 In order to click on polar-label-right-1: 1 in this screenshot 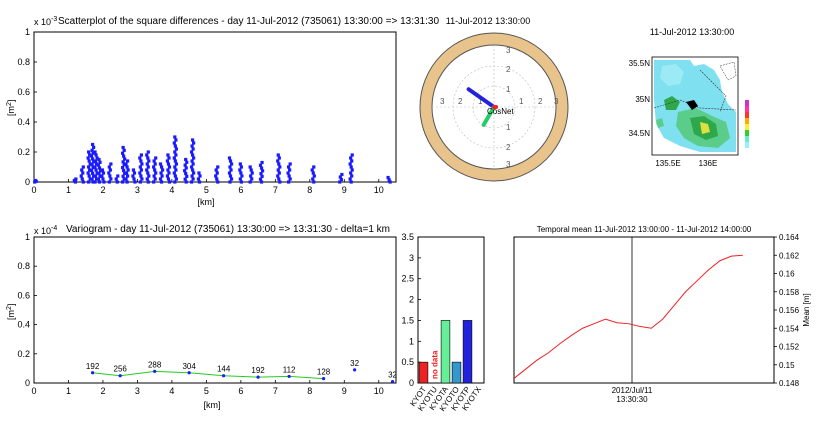, I will do `click(521, 101)`.